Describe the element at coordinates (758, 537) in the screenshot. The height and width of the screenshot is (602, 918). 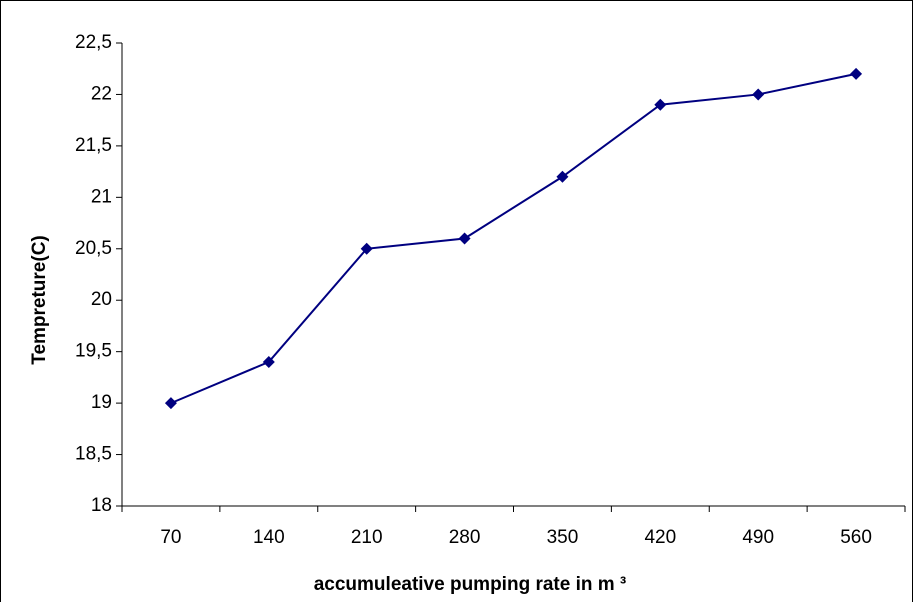
I see `x-tick-label: 490` at that location.